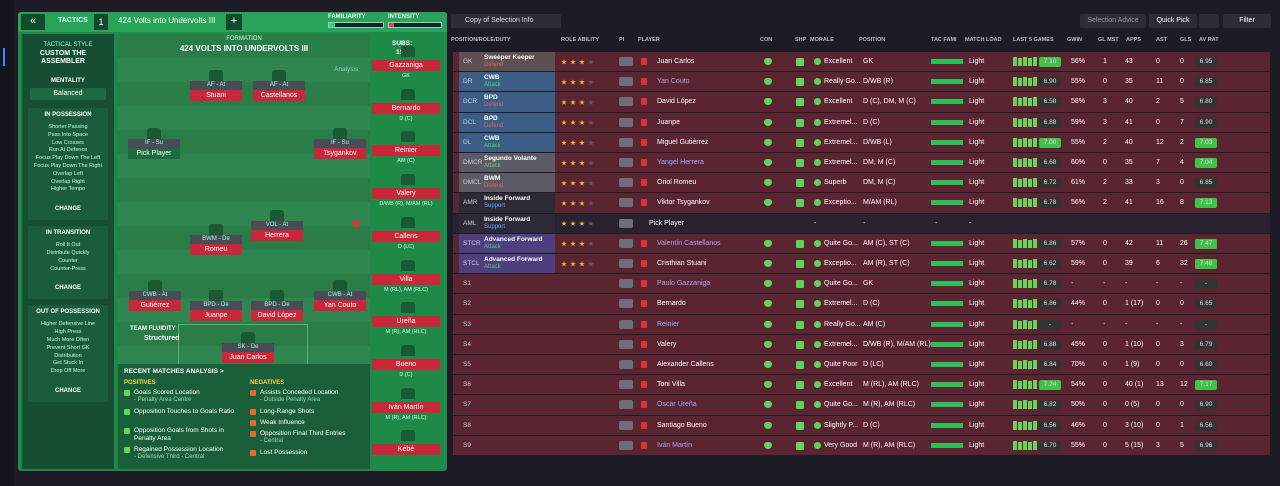  I want to click on tac-bar, so click(947, 405).